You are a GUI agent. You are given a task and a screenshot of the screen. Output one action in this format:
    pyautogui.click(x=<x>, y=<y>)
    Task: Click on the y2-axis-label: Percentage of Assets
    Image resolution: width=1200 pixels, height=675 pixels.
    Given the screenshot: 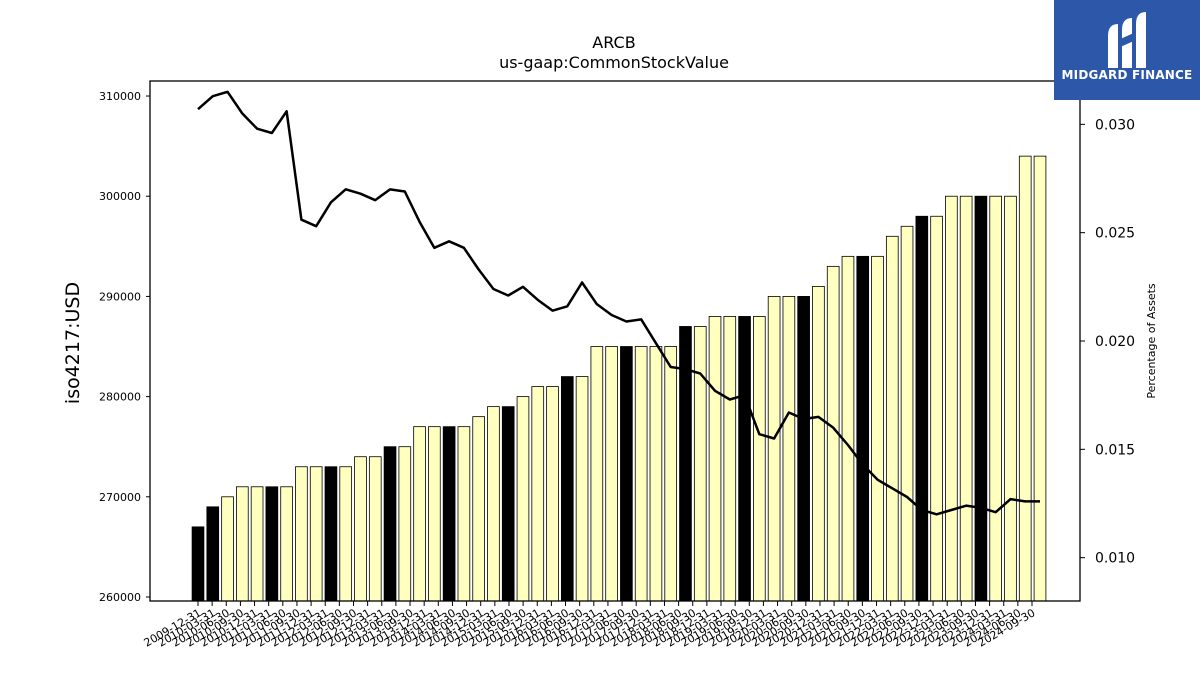 What is the action you would take?
    pyautogui.click(x=1151, y=341)
    